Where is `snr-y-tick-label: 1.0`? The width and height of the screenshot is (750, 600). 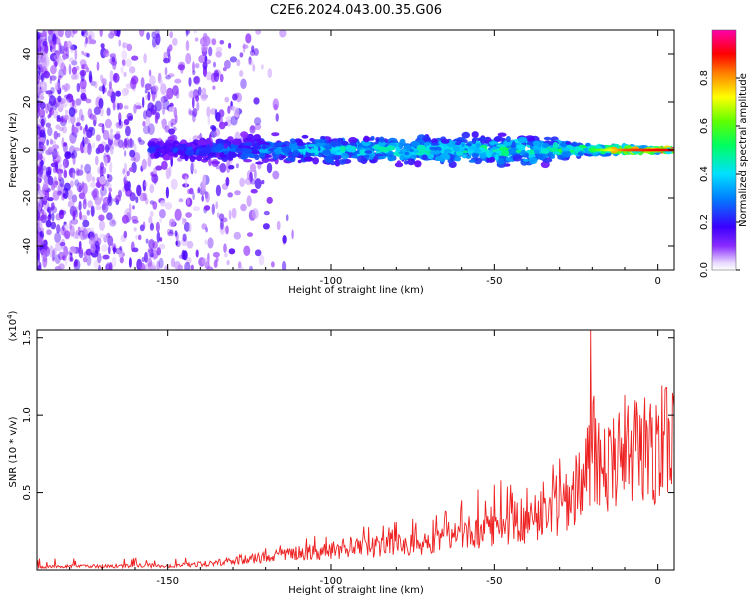
snr-y-tick-label: 1.0 is located at coordinates (27, 415).